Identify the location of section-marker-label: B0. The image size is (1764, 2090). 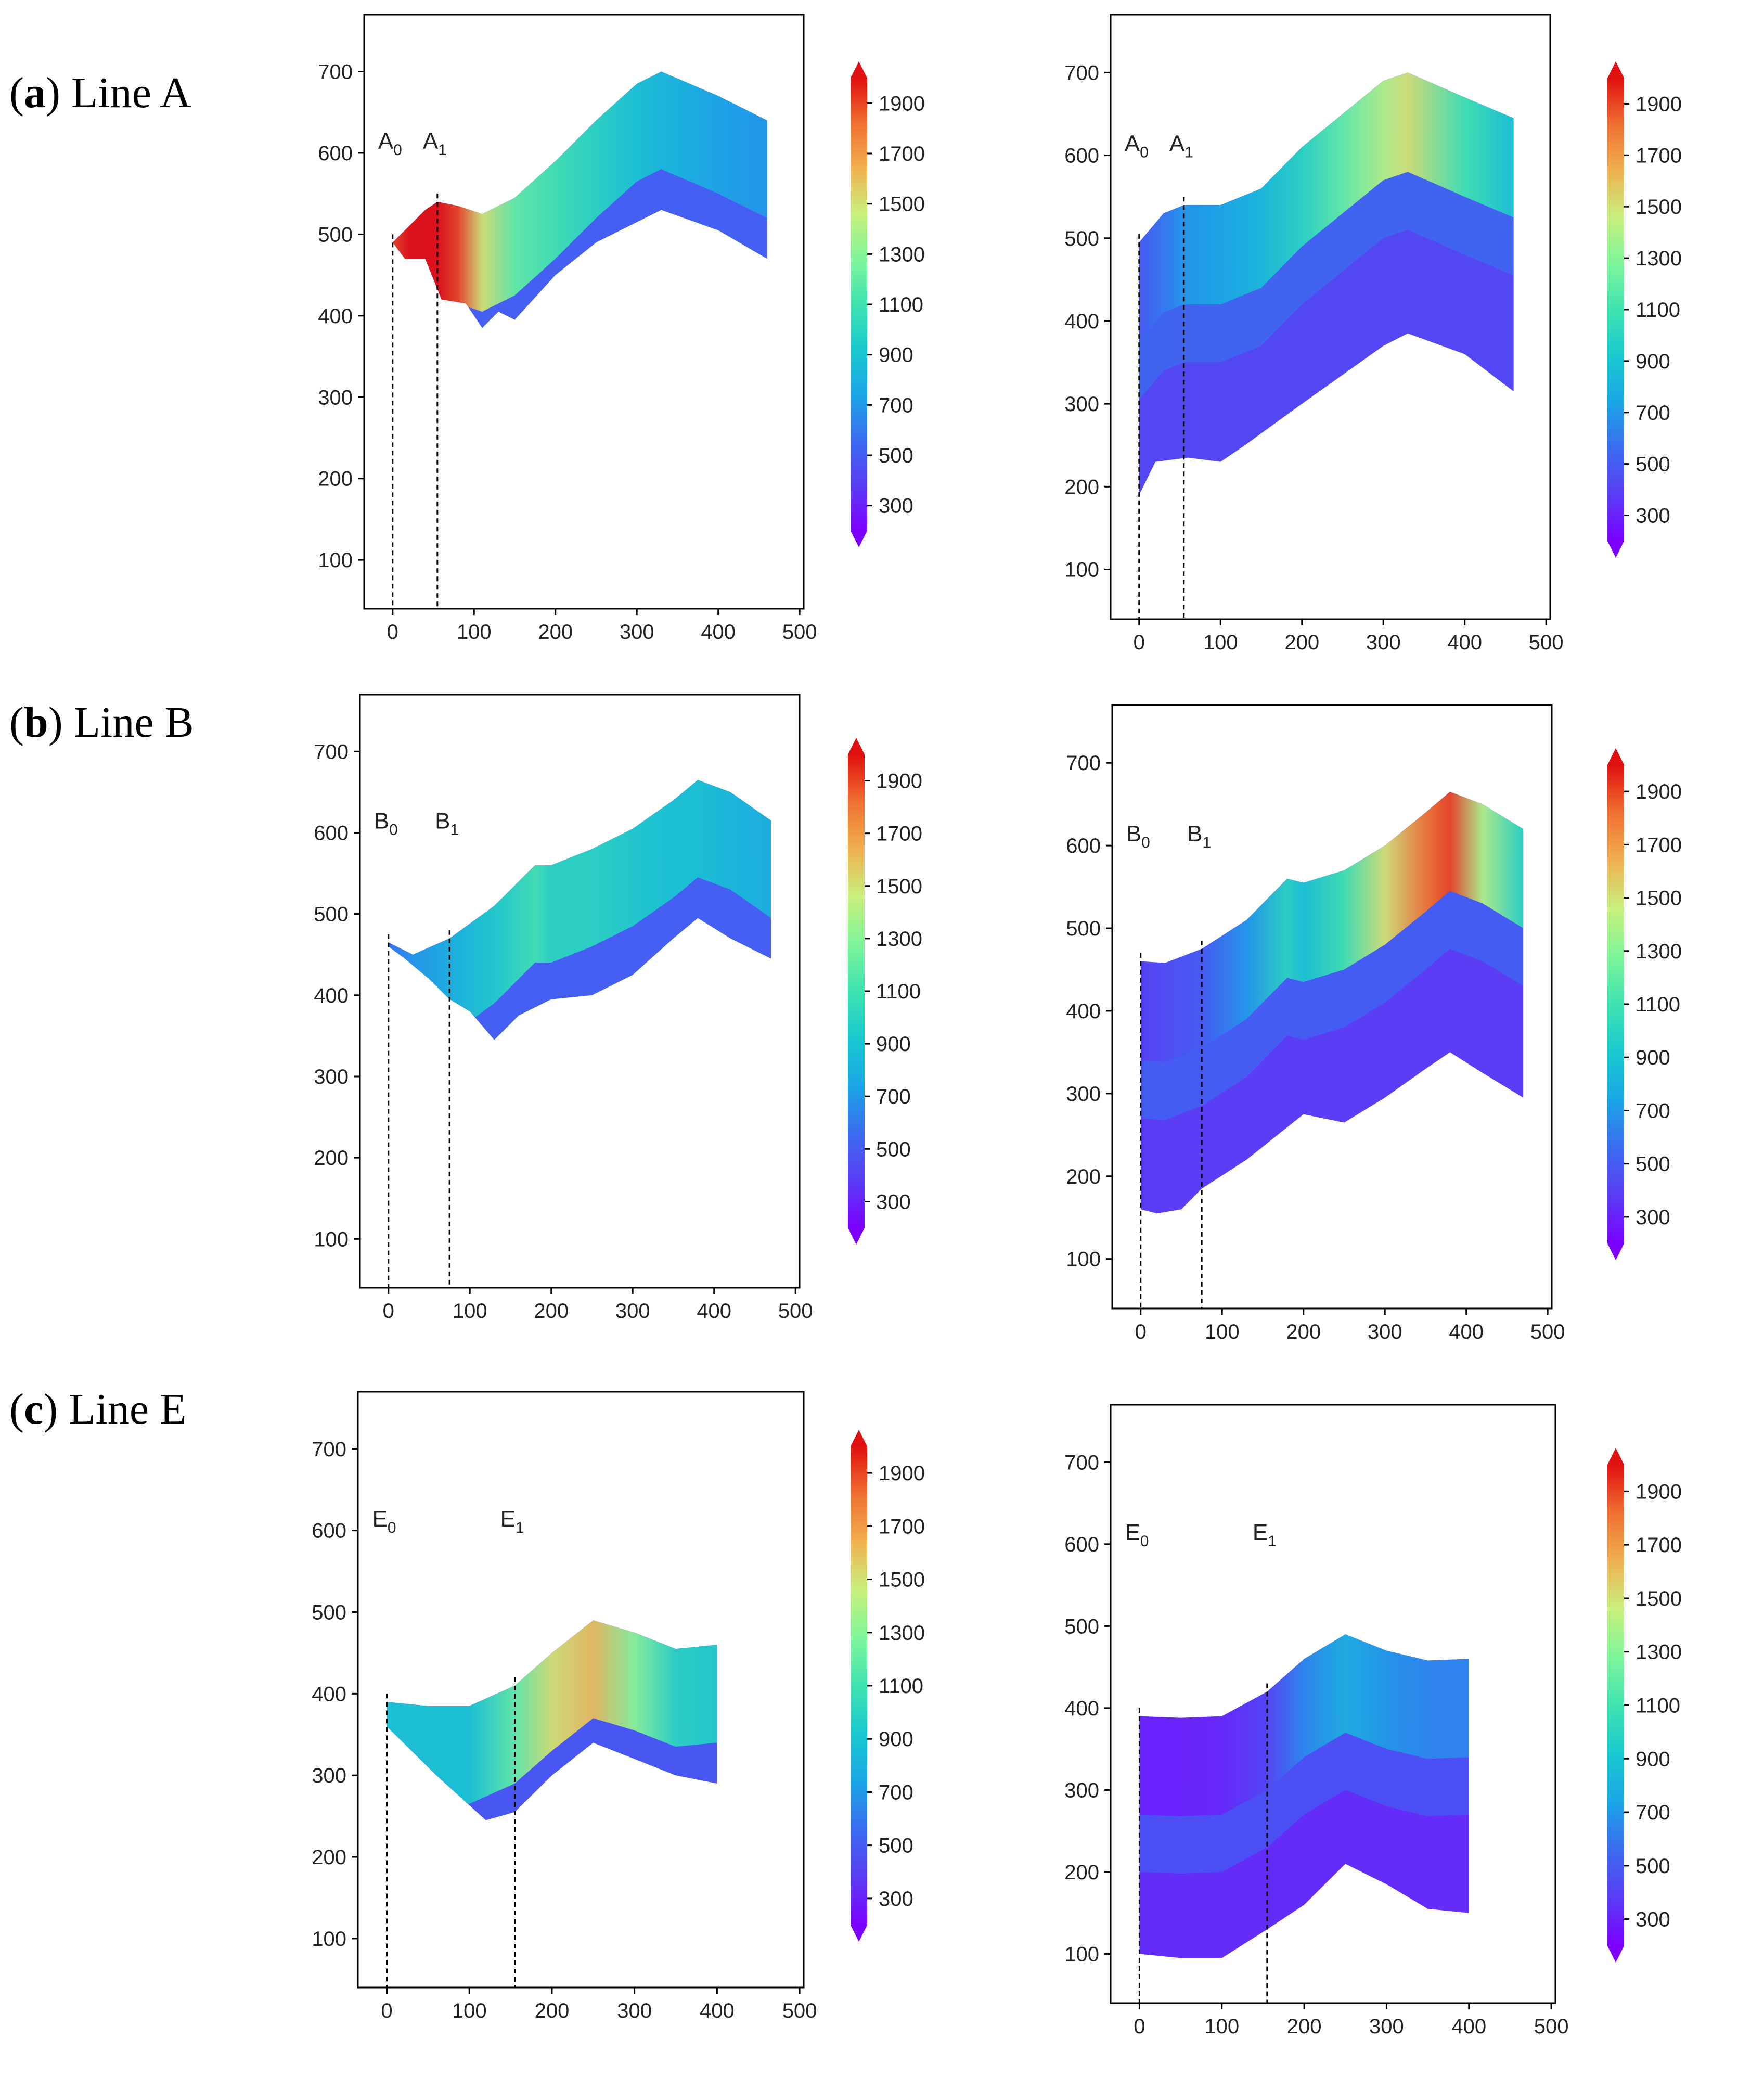
(1138, 836).